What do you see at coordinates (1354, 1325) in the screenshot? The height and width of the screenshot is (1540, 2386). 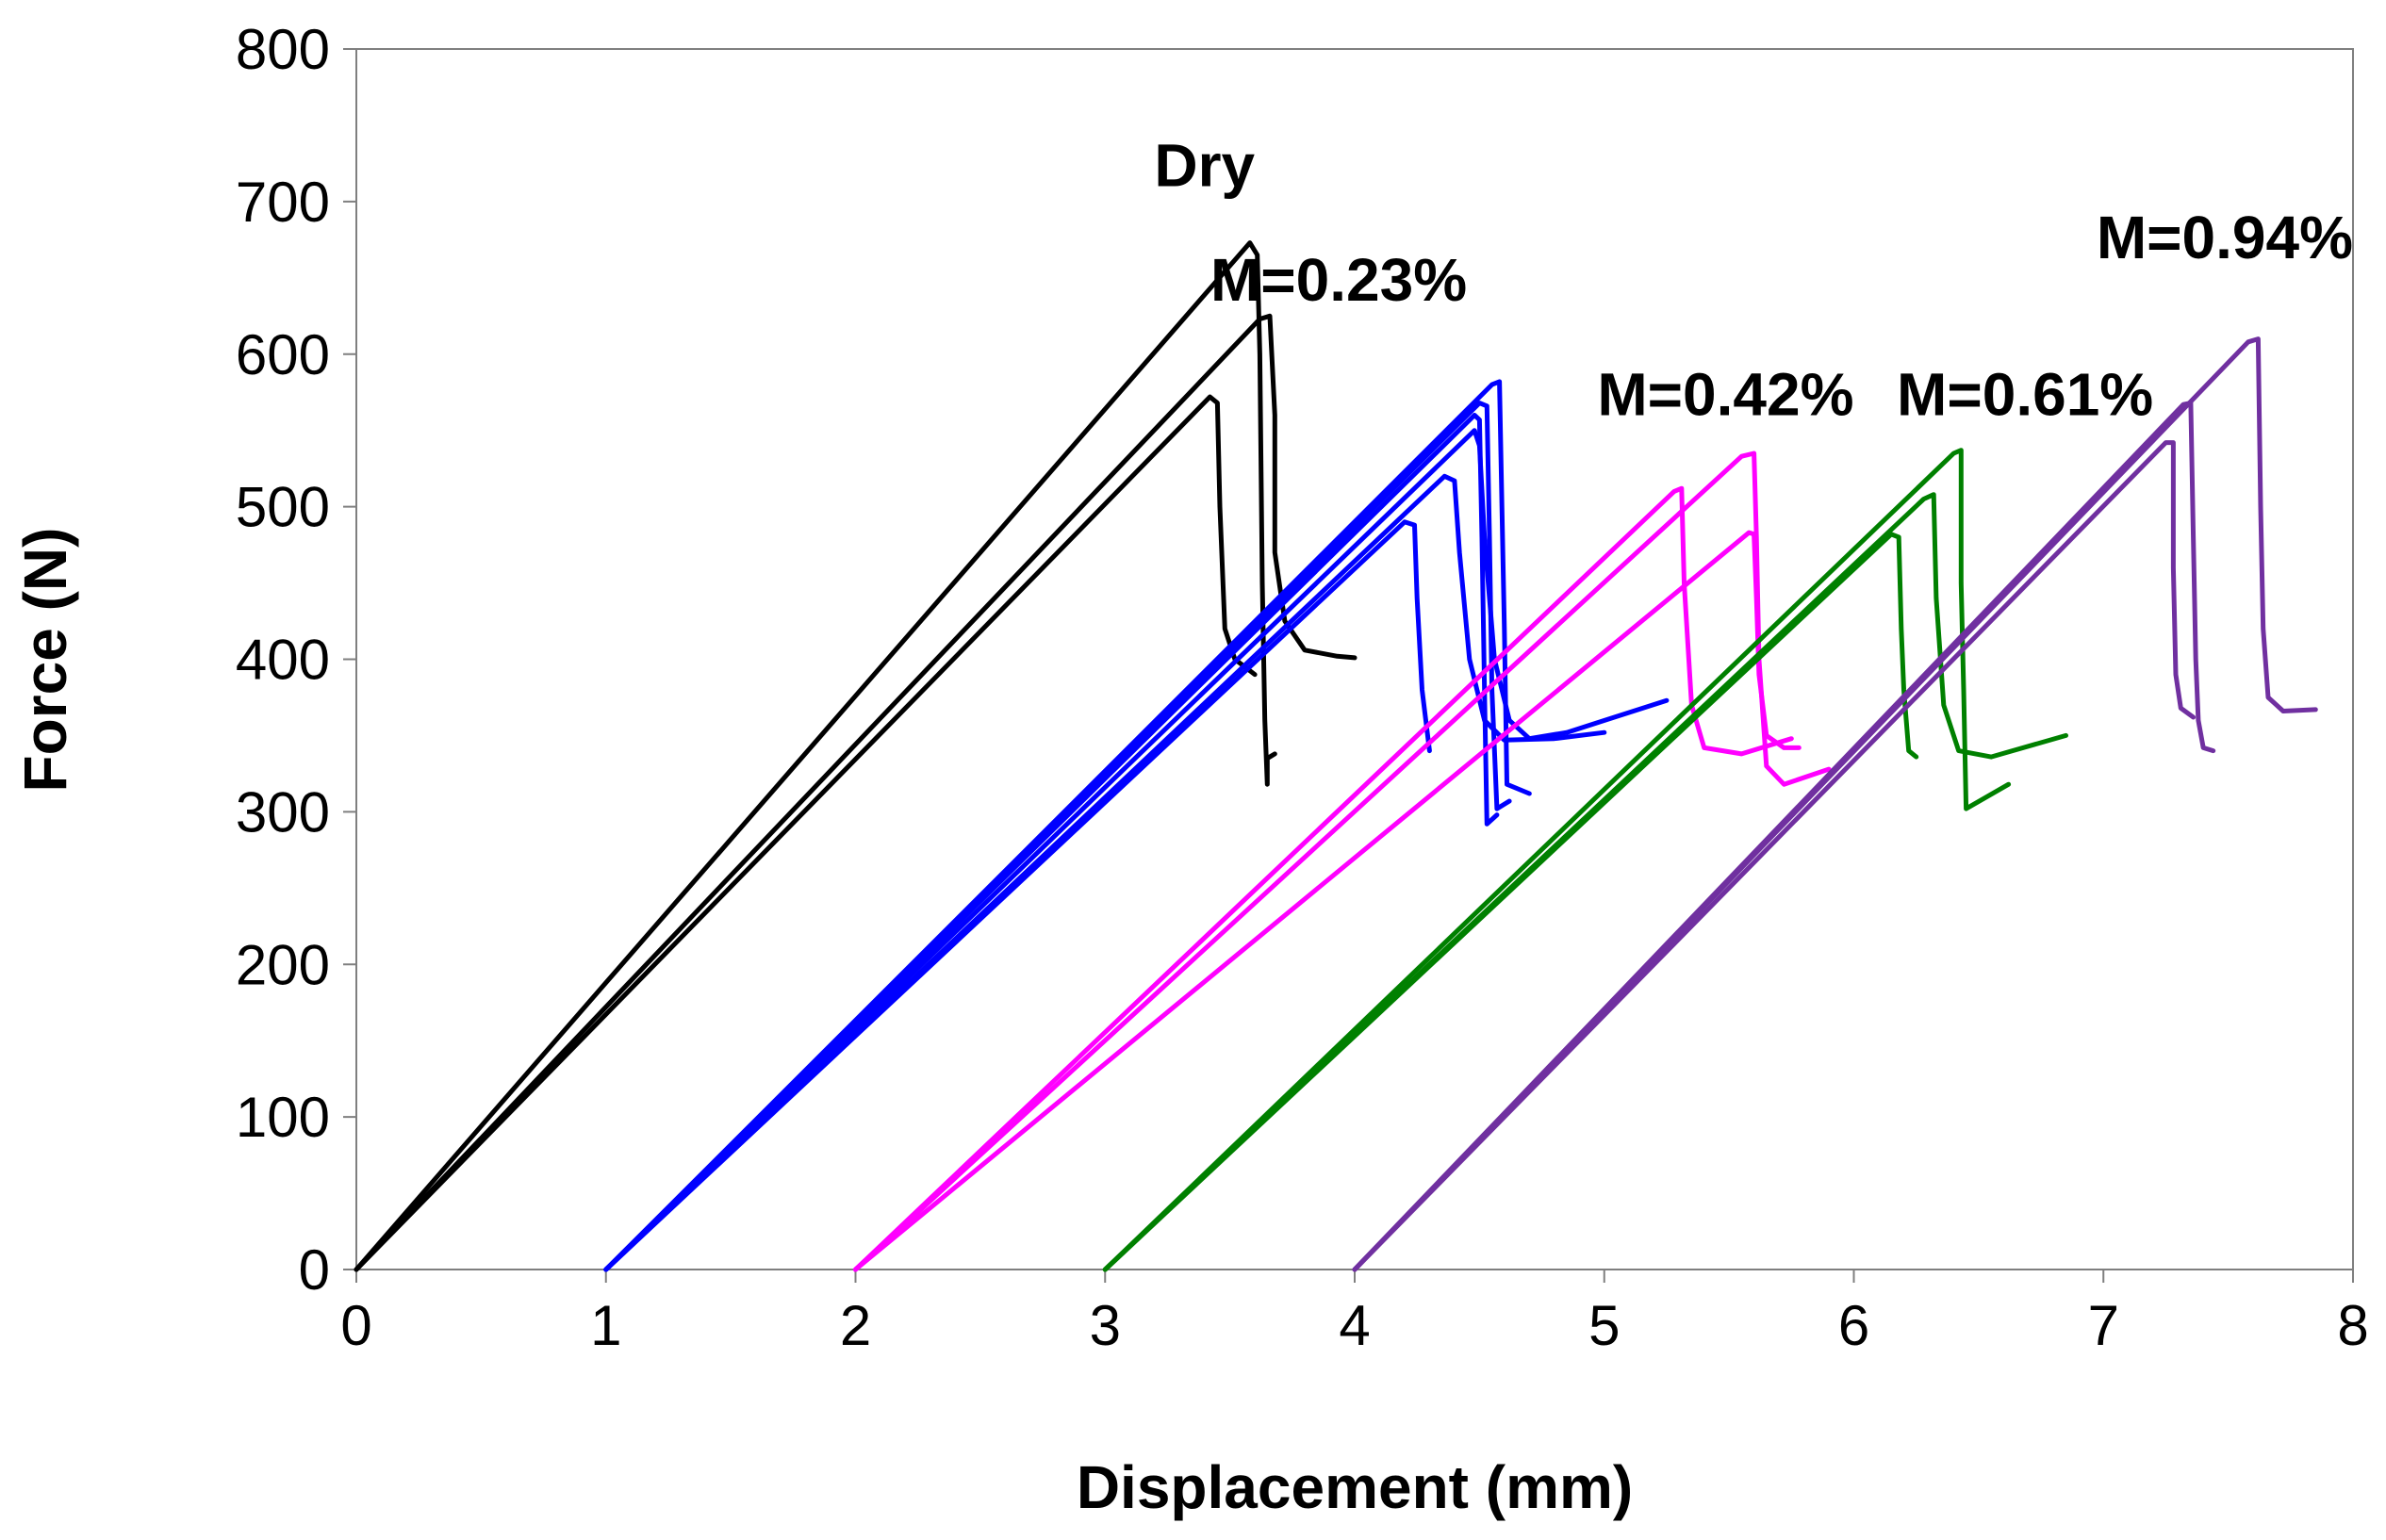 I see `x-tick-label: 4` at bounding box center [1354, 1325].